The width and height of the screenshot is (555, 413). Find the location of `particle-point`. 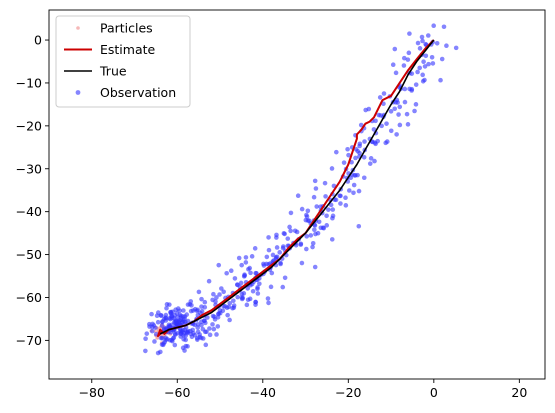

particle-point is located at coordinates (158, 338).